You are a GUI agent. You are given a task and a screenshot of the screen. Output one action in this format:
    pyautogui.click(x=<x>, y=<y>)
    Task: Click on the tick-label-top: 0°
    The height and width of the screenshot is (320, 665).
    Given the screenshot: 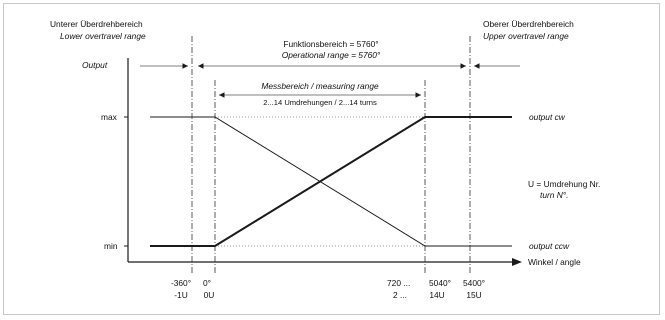 What is the action you would take?
    pyautogui.click(x=207, y=283)
    